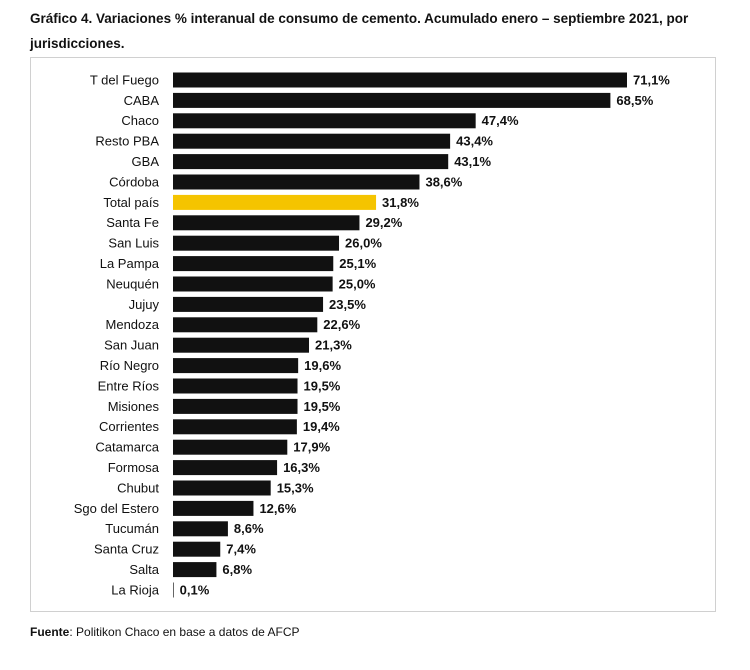  I want to click on y-tick-label: San Luis, so click(133, 243).